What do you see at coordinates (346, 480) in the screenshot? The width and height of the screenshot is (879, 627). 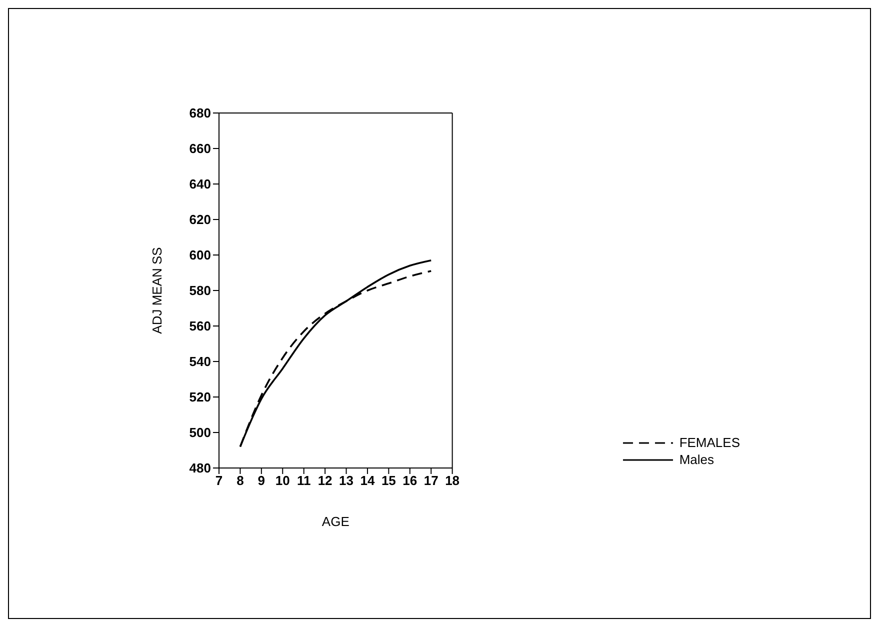 I see `x-tick-label: 13` at bounding box center [346, 480].